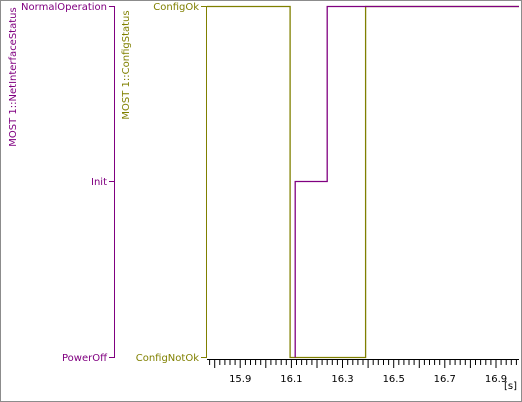  Describe the element at coordinates (126, 64) in the screenshot. I see `config-status-axis-title: MOST 1::ConfigStatus` at that location.